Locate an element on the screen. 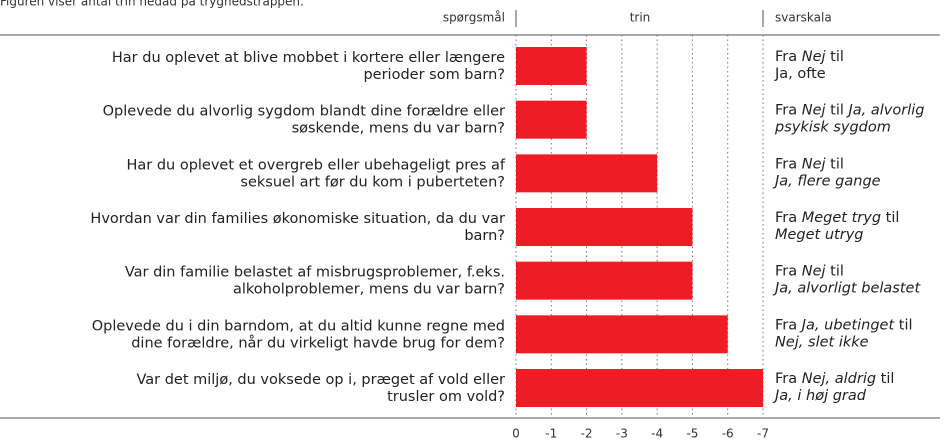 The height and width of the screenshot is (441, 950). scale-segment: Ja, ofte is located at coordinates (800, 74).